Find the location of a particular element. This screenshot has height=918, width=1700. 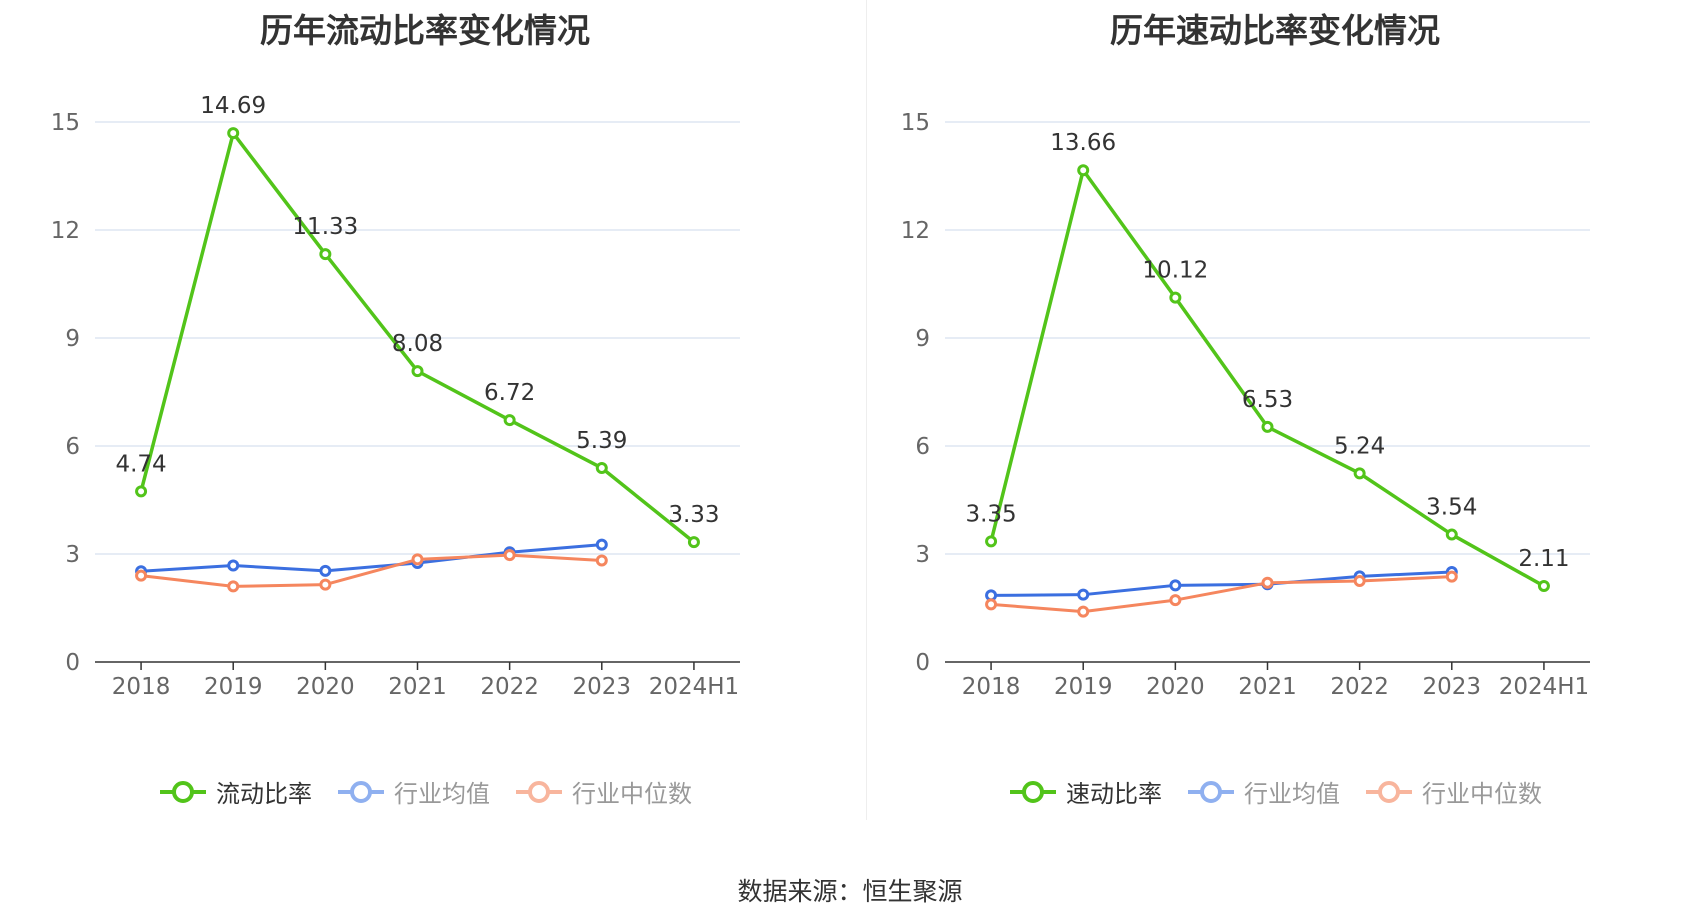

data-label: 5.39 is located at coordinates (601, 441).